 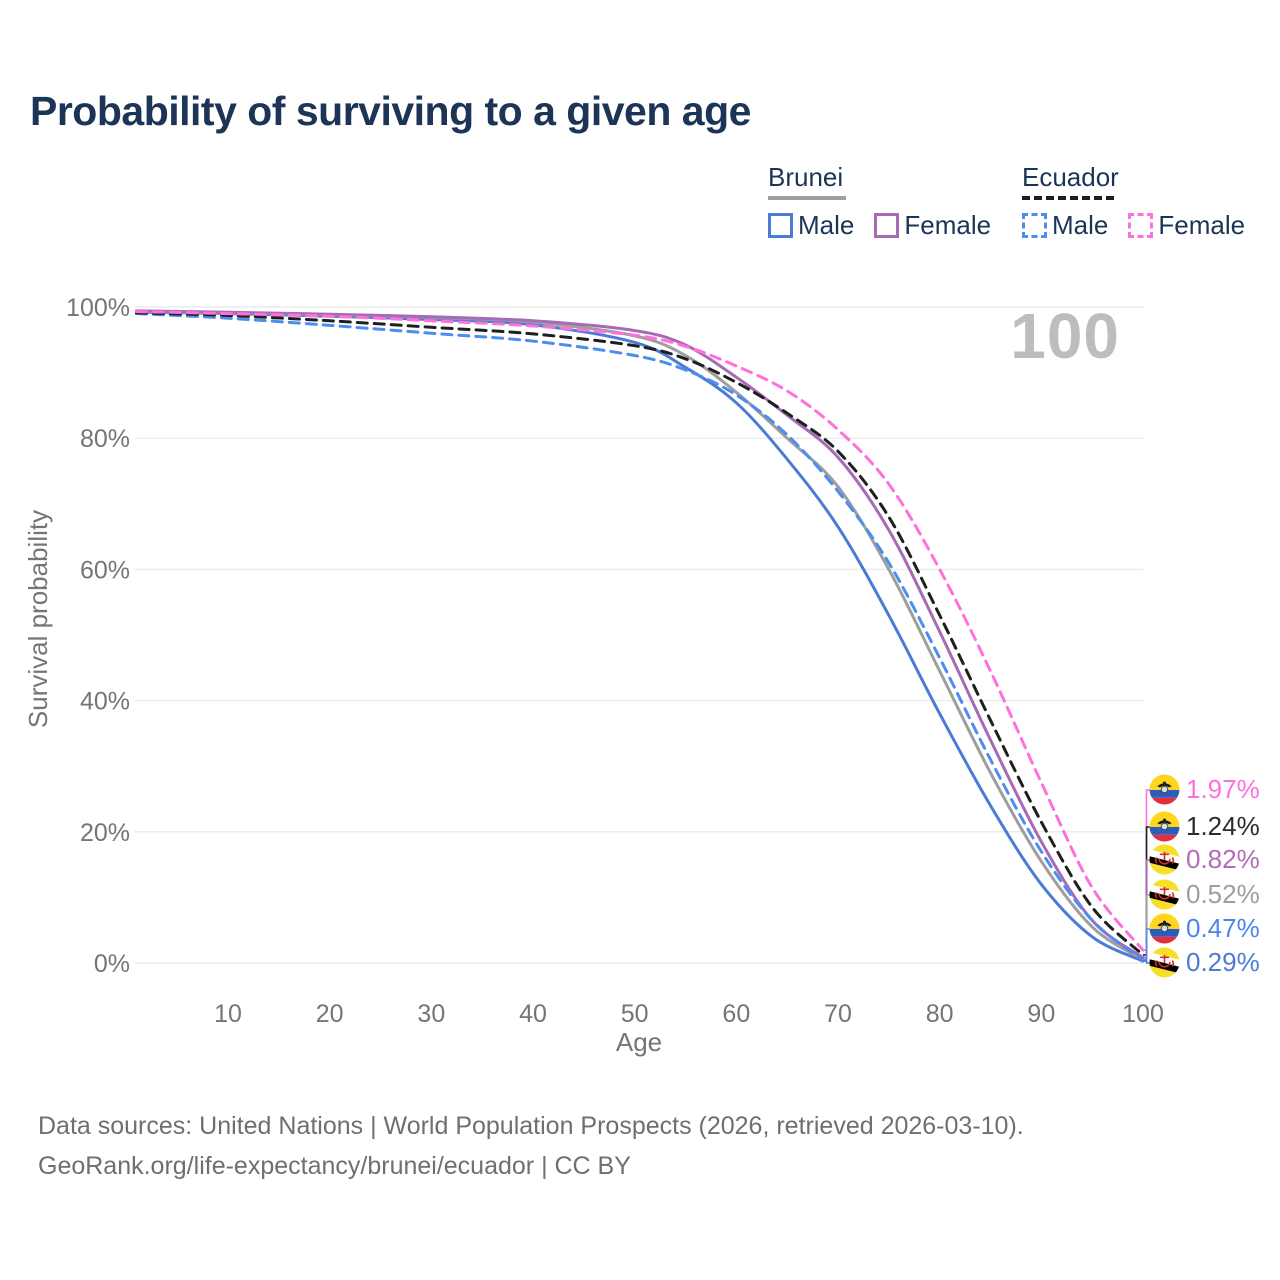 I want to click on y-axis-title: Survival probability, so click(x=38, y=619).